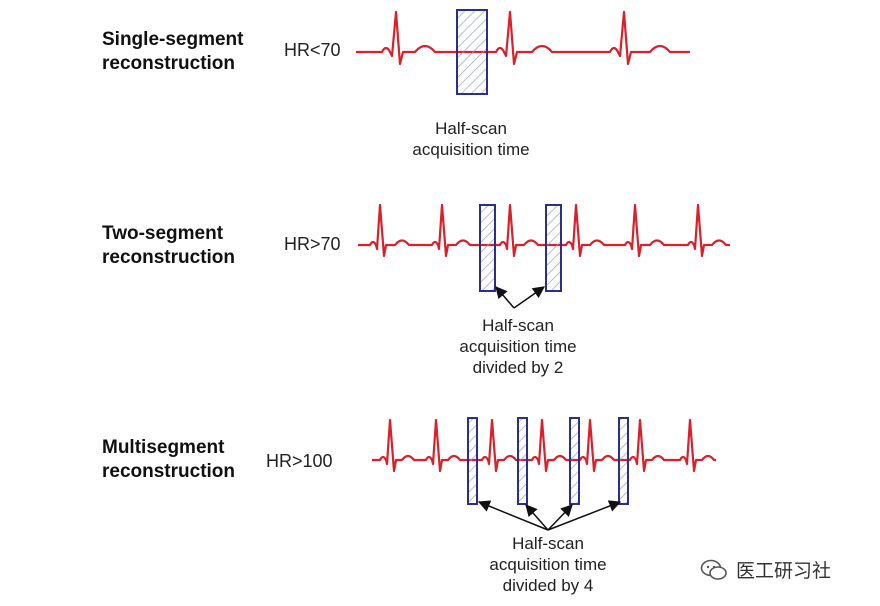 The image size is (880, 606). What do you see at coordinates (312, 50) in the screenshot?
I see `row1-heart-rate: HR<70` at bounding box center [312, 50].